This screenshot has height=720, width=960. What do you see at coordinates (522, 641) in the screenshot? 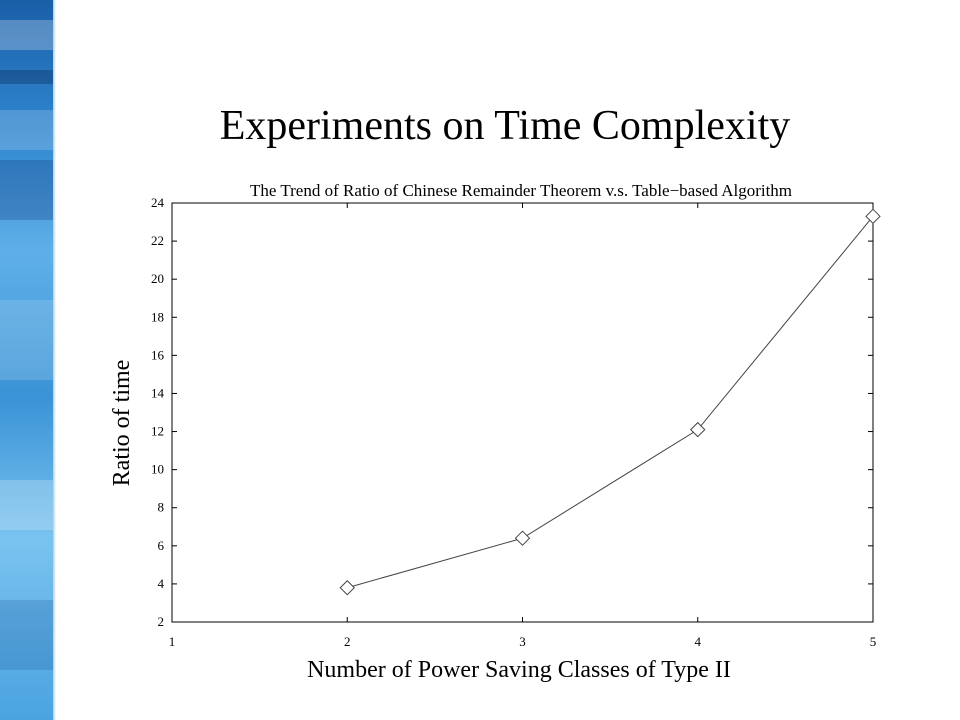
I see `x-tick-label: 3` at bounding box center [522, 641].